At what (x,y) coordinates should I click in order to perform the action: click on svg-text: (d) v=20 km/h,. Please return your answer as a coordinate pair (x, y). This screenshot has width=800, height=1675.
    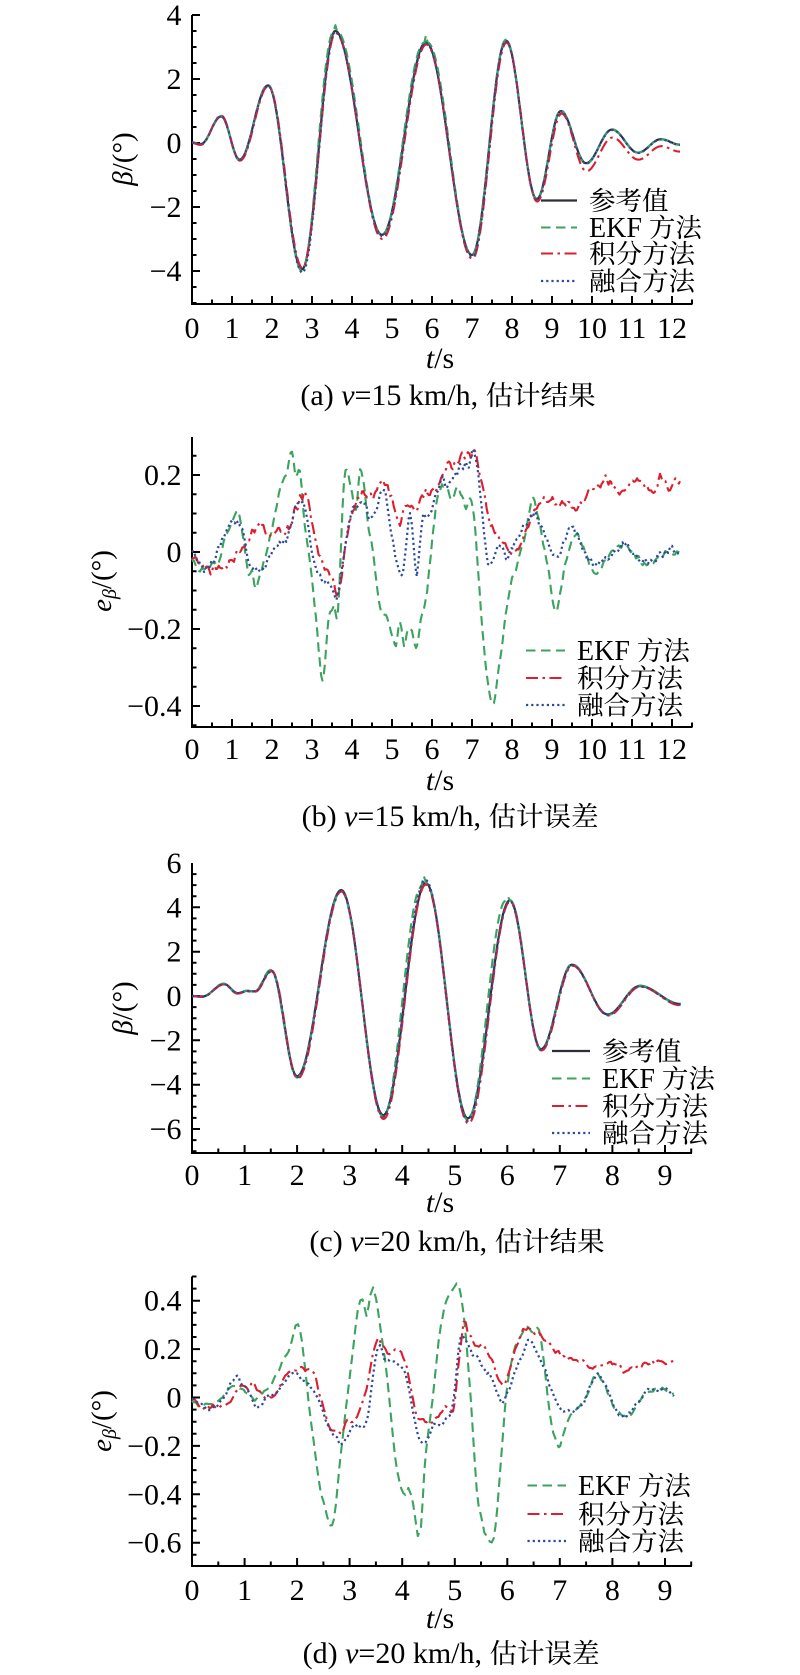
    Looking at the image, I should click on (392, 1653).